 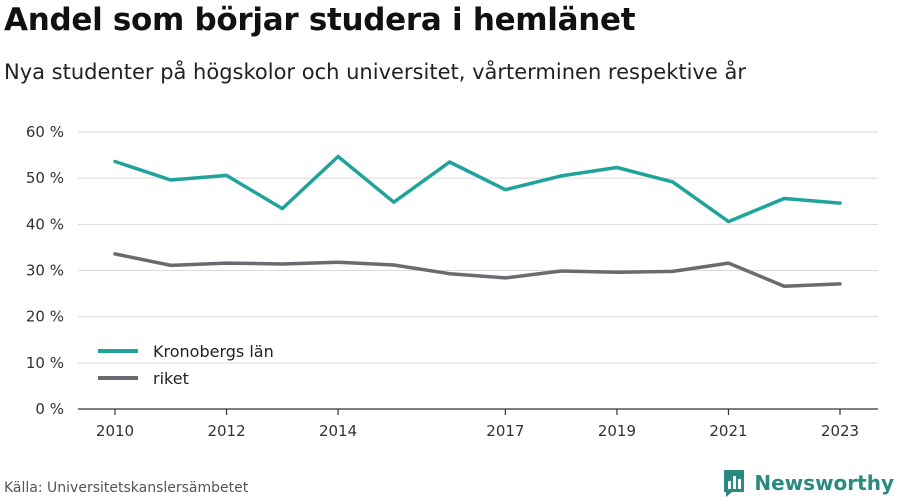 I want to click on y-tick-label: 10 %, so click(x=45, y=363).